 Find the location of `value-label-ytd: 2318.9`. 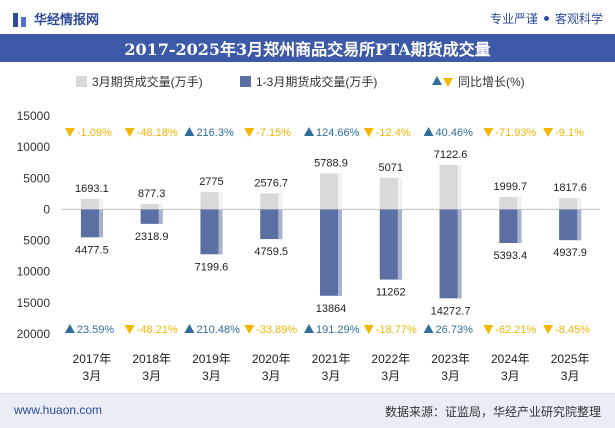

value-label-ytd: 2318.9 is located at coordinates (152, 237).